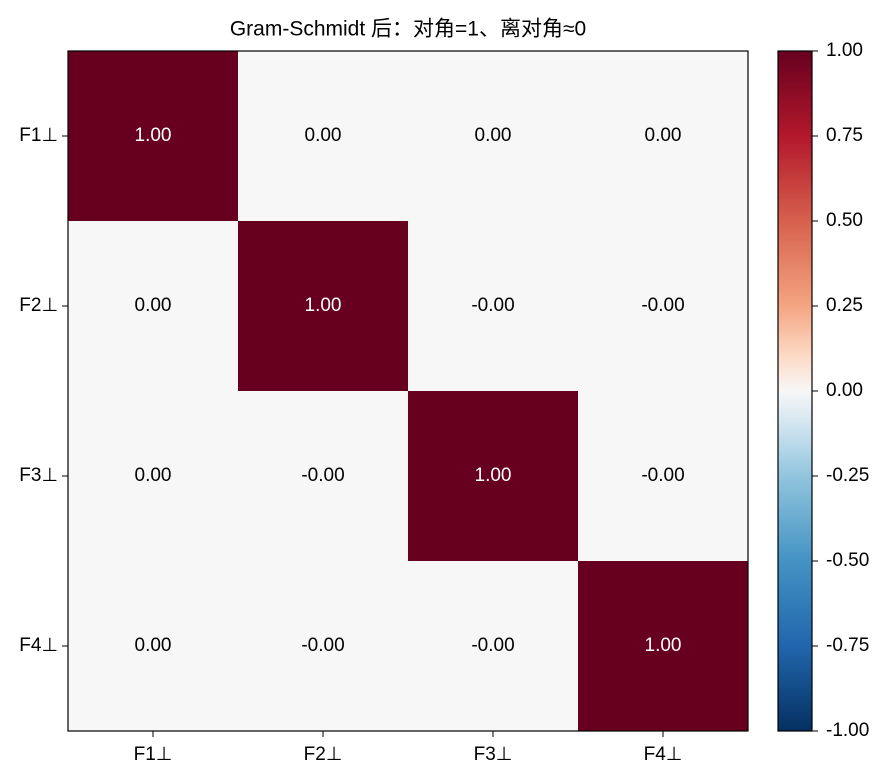 The image size is (892, 784). What do you see at coordinates (847, 560) in the screenshot?
I see `colorbar-tick-label: -0.50` at bounding box center [847, 560].